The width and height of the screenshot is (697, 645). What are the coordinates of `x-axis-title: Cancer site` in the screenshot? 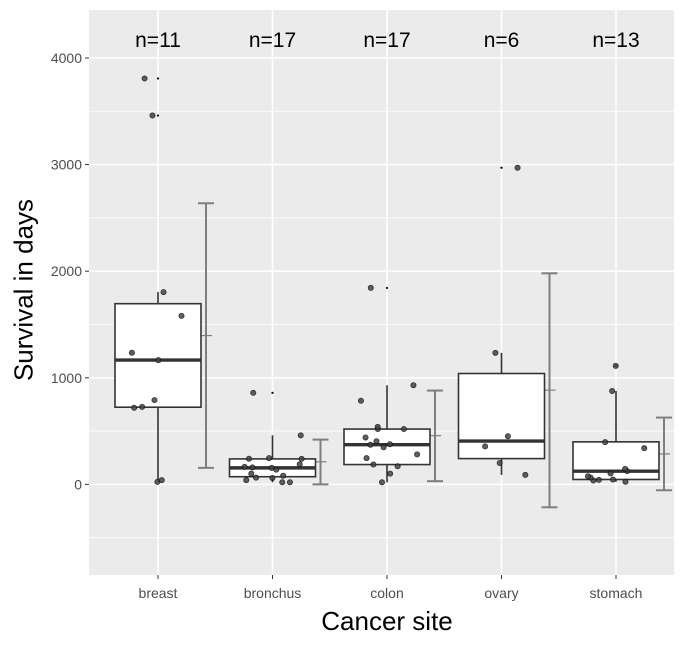 It's located at (387, 621).